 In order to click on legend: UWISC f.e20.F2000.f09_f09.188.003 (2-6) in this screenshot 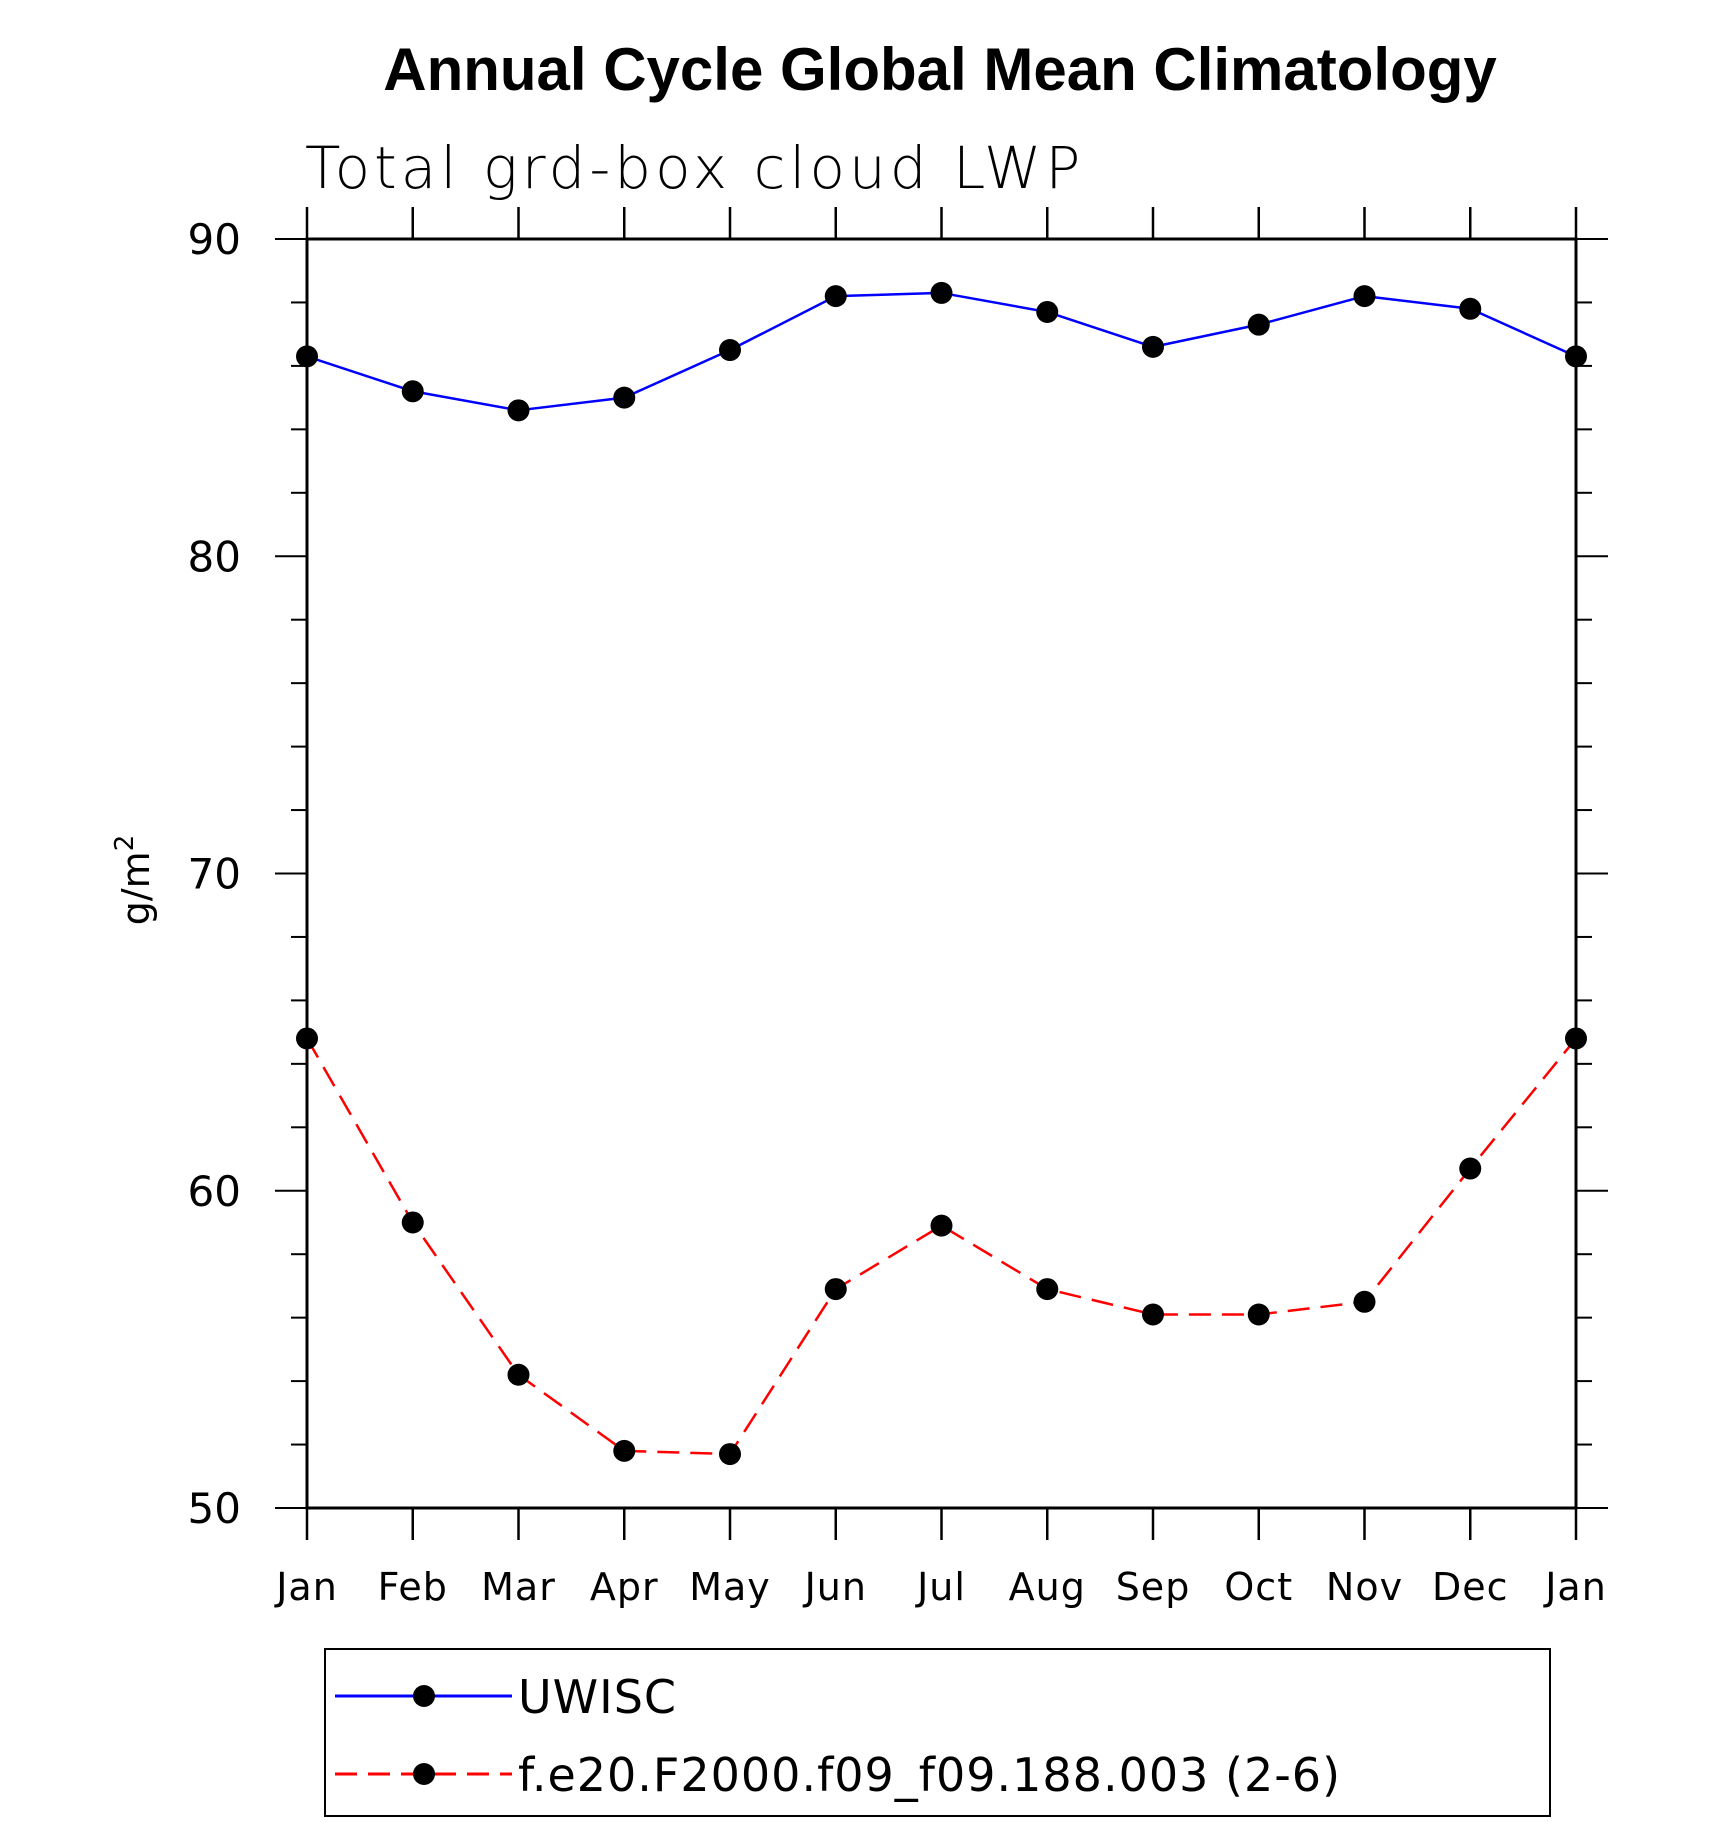, I will do `click(937, 1732)`.